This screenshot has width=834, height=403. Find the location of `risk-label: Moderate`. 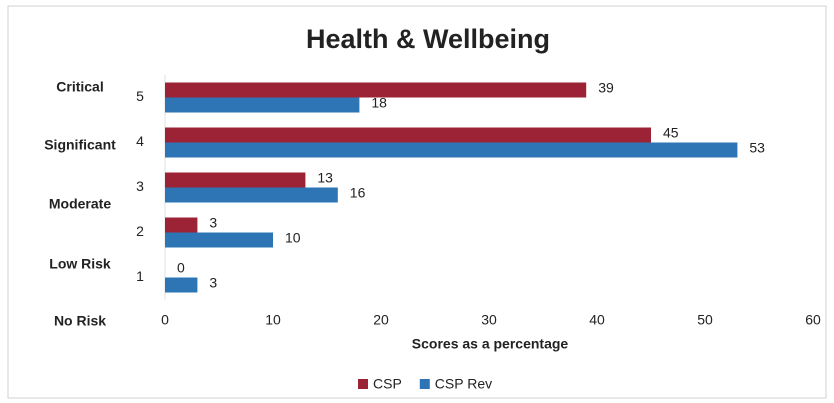

risk-label: Moderate is located at coordinates (80, 204).